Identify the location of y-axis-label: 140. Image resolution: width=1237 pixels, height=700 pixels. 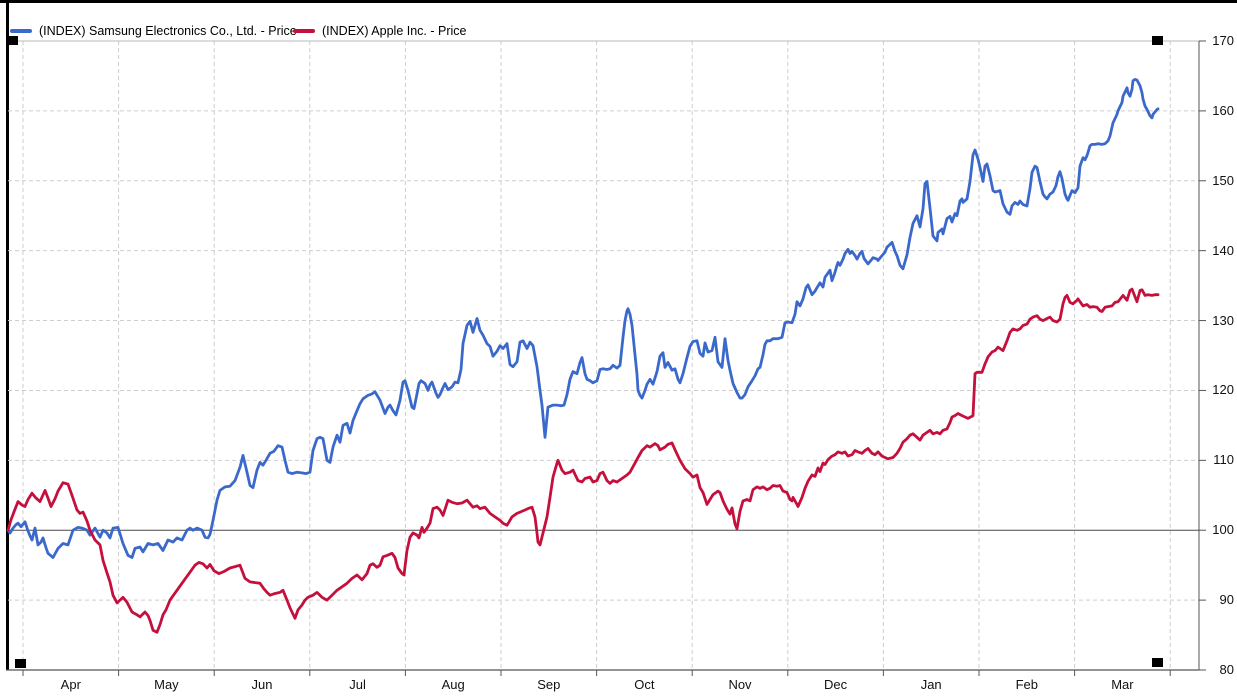
(1223, 250).